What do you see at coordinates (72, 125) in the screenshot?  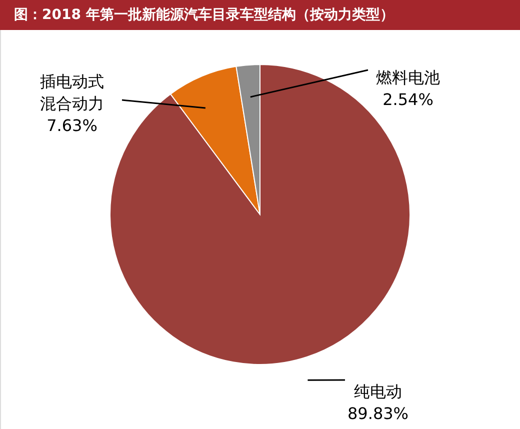 I see `data-label: 7.63%` at bounding box center [72, 125].